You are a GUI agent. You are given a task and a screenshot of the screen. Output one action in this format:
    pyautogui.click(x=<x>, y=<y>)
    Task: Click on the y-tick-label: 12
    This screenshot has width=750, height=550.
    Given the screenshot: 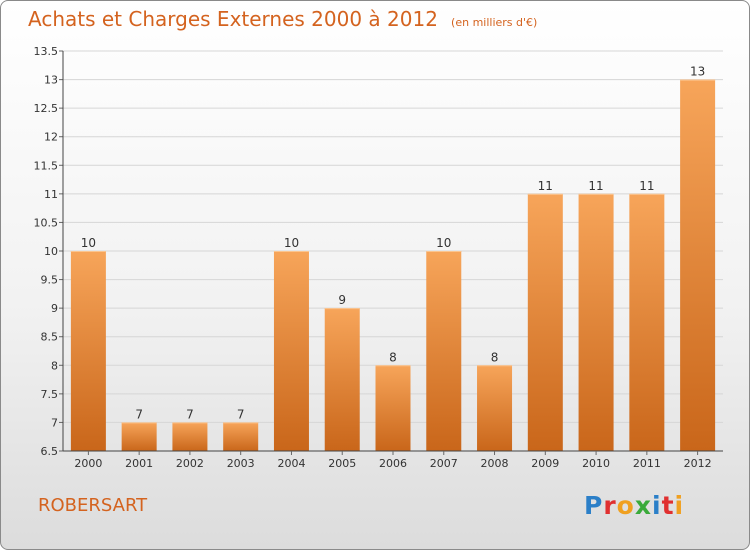 What is the action you would take?
    pyautogui.click(x=51, y=137)
    